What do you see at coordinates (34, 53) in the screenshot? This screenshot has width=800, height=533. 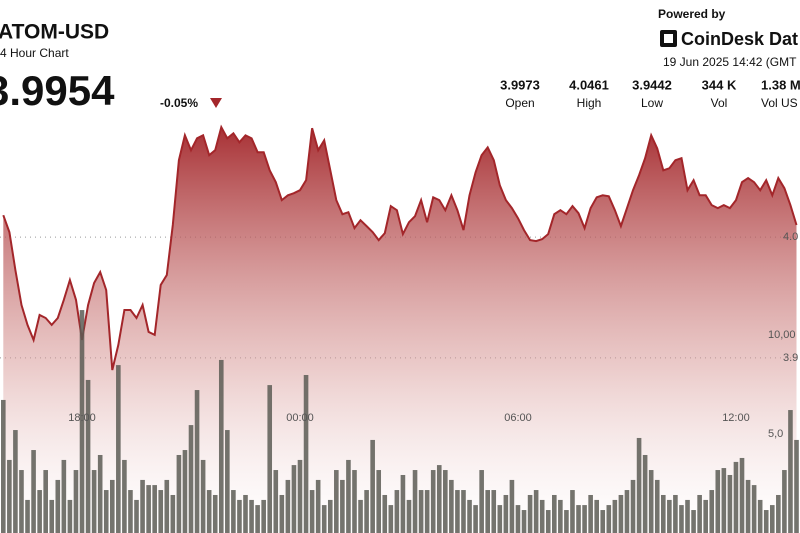 I see `subtitle: 4 Hour Chart` at bounding box center [34, 53].